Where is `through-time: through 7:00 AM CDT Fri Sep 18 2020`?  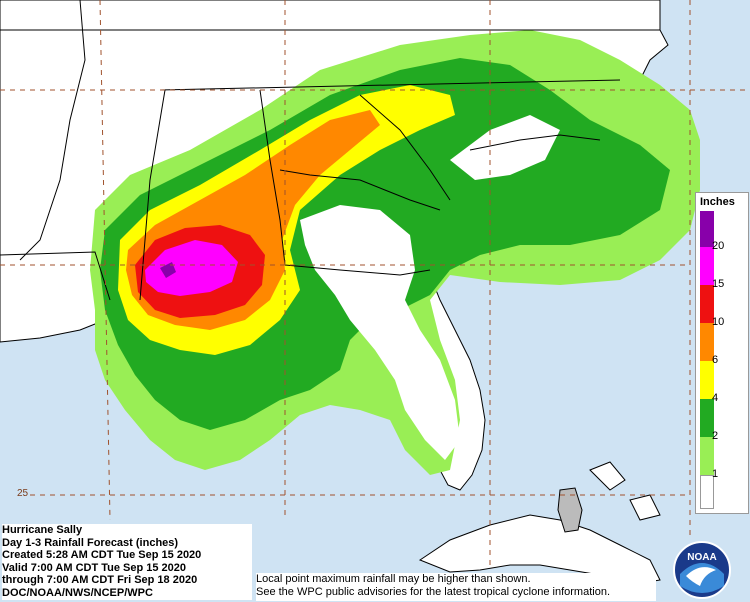
through-time: through 7:00 AM CDT Fri Sep 18 2020 is located at coordinates (100, 580).